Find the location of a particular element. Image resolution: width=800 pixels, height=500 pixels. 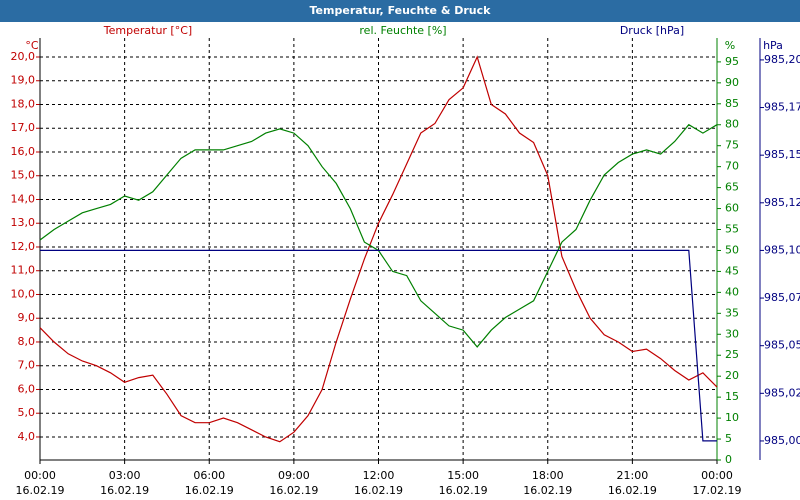

y-tick-label: 14,0 is located at coordinates (23, 198).